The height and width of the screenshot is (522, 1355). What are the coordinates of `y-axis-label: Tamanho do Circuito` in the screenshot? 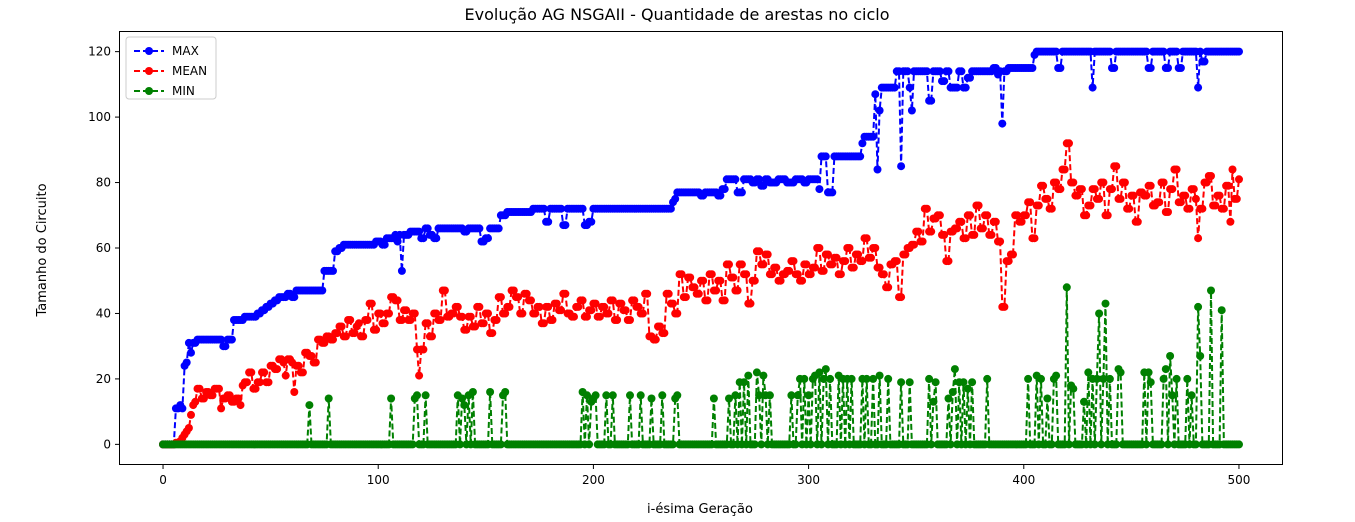 It's located at (42, 250).